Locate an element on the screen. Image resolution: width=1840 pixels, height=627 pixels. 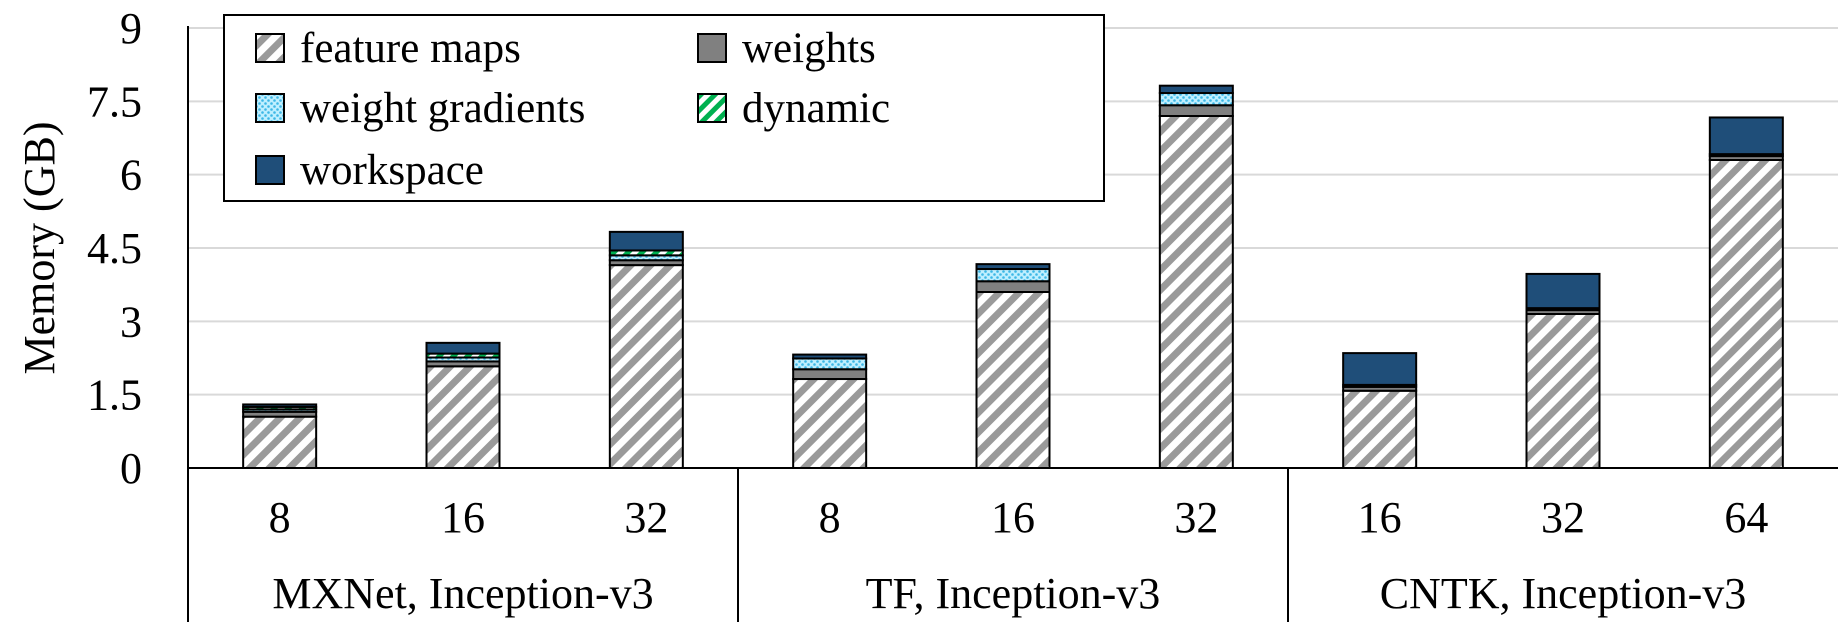
x-category-label: 64 is located at coordinates (1746, 517).